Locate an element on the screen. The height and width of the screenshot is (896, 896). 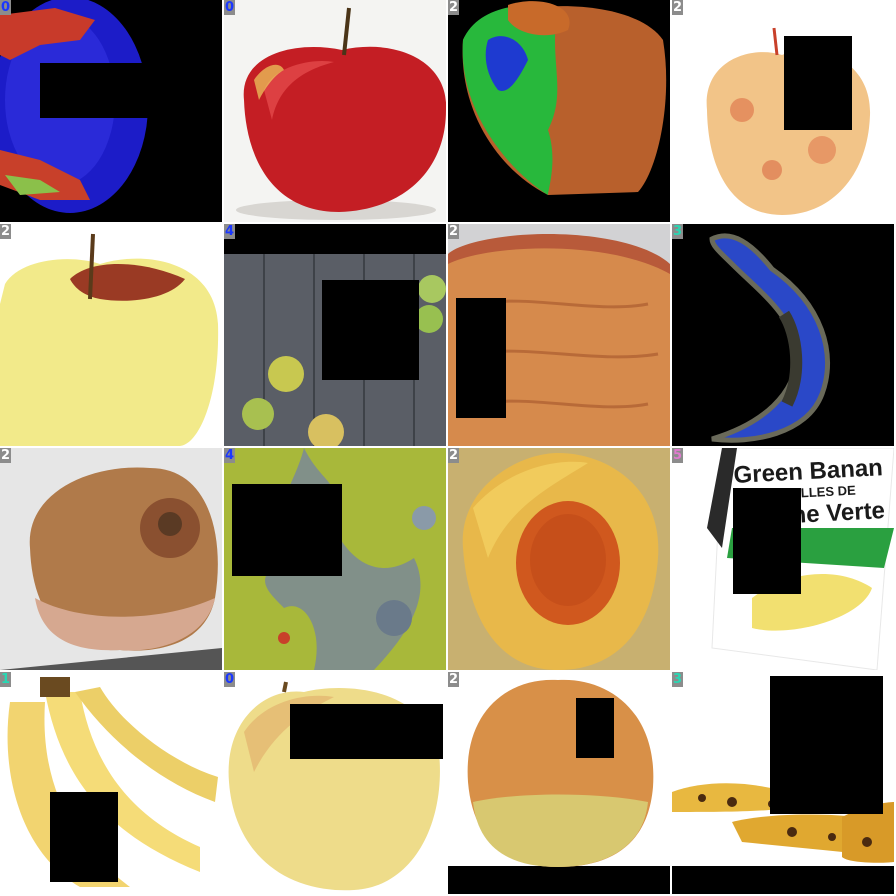
tile-3: 2 is located at coordinates (559, 111).